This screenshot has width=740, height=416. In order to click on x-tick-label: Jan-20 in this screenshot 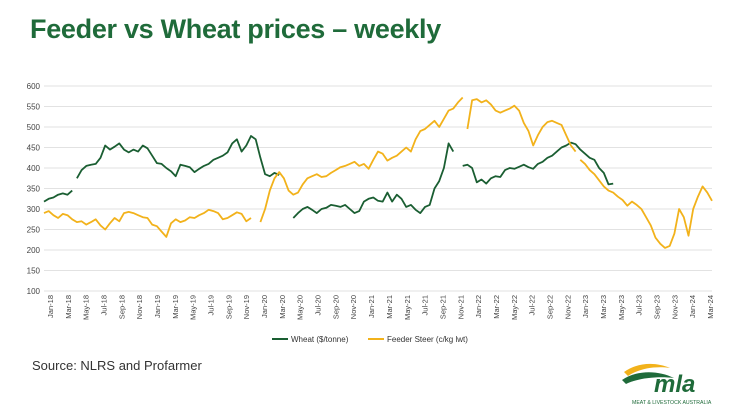, I will do `click(264, 306)`.